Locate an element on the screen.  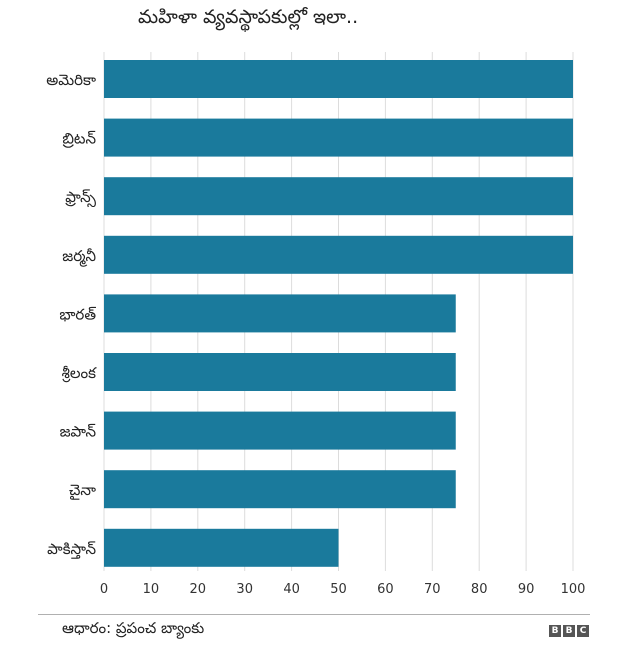
x-tick-label: 90 is located at coordinates (526, 589).